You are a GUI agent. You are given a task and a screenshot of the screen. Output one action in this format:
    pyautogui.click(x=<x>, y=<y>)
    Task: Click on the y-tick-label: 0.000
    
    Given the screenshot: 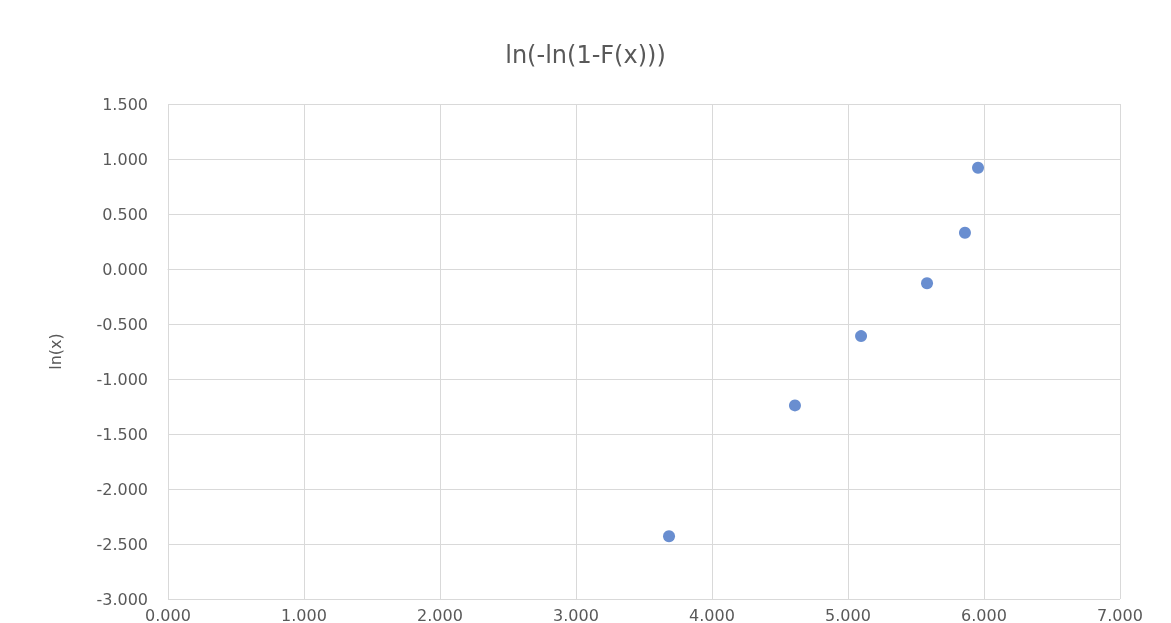 What is the action you would take?
    pyautogui.click(x=125, y=269)
    